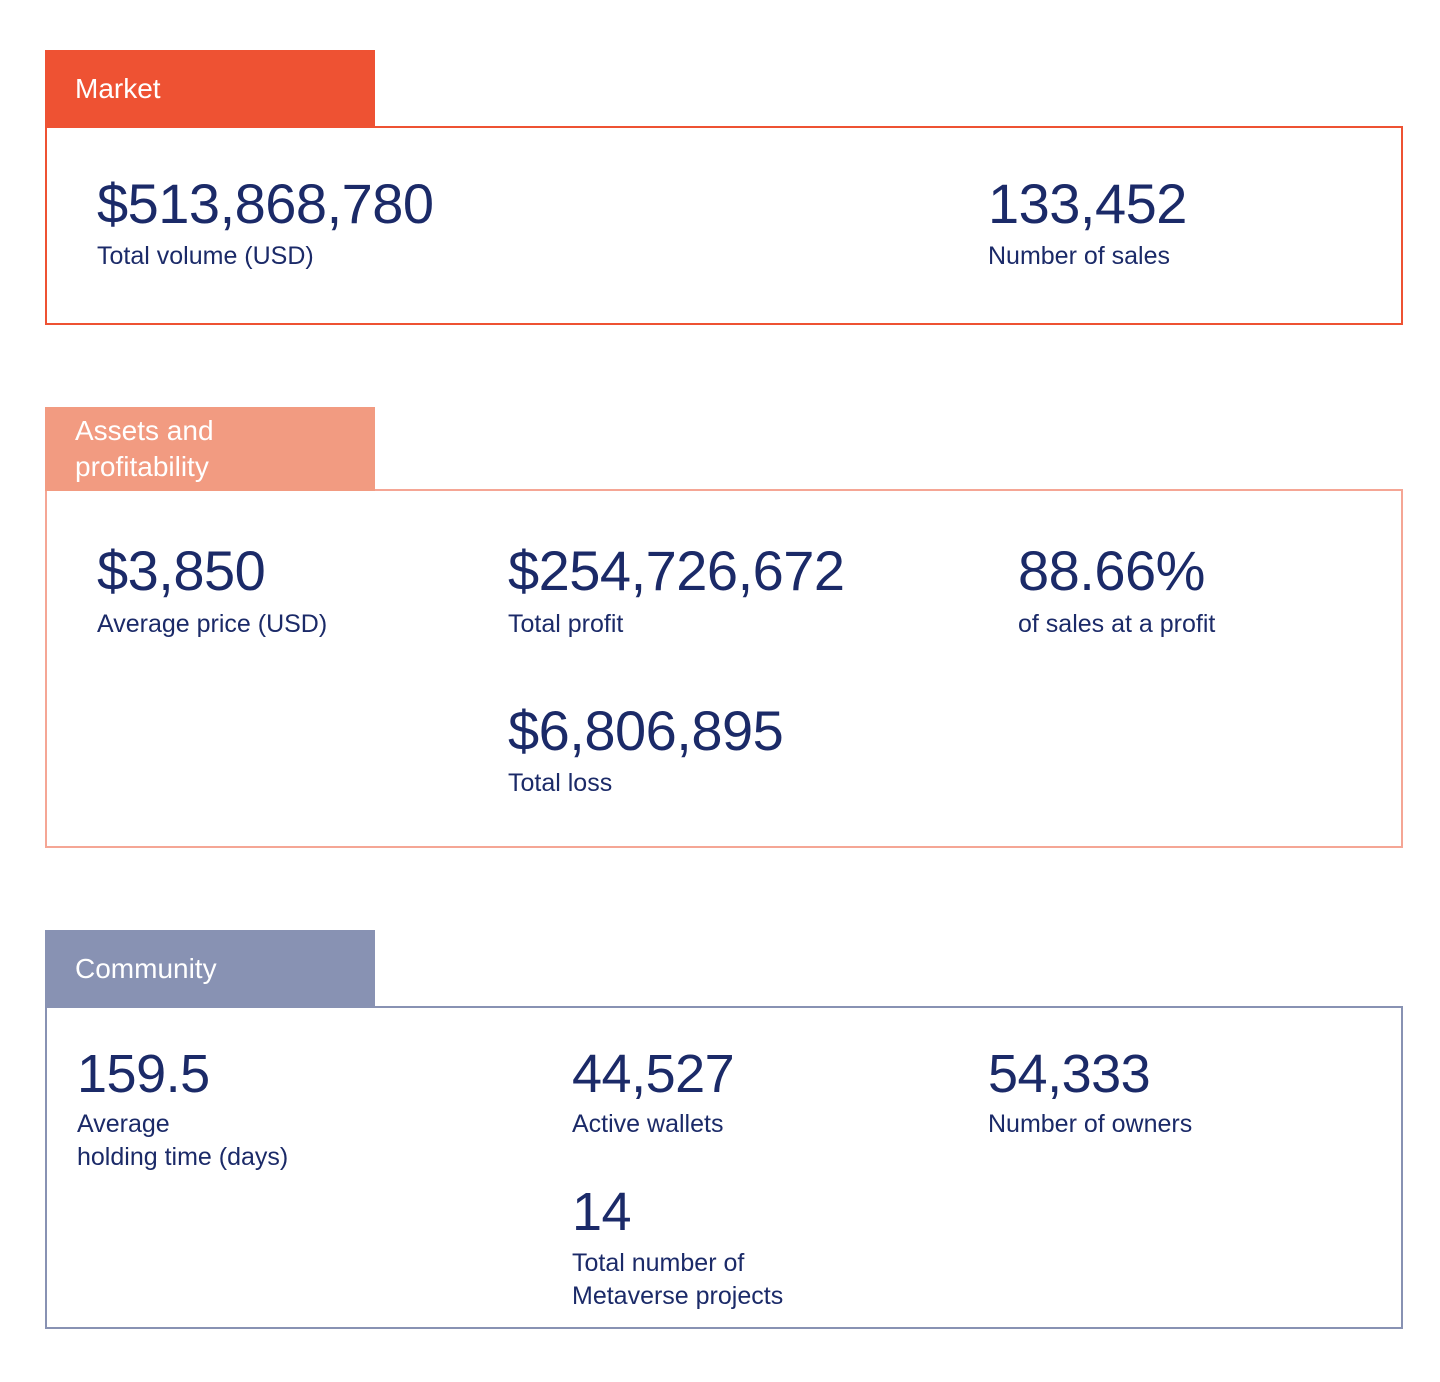  Describe the element at coordinates (676, 571) in the screenshot. I see `stat-value: $254,726,672` at that location.